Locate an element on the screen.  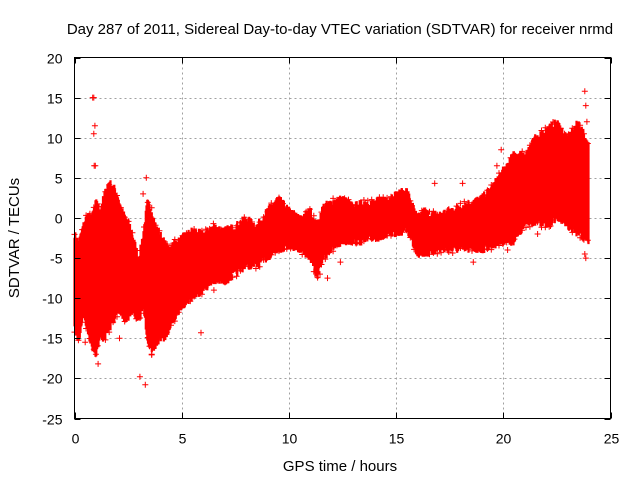
y-tick-label: 0 is located at coordinates (59, 219).